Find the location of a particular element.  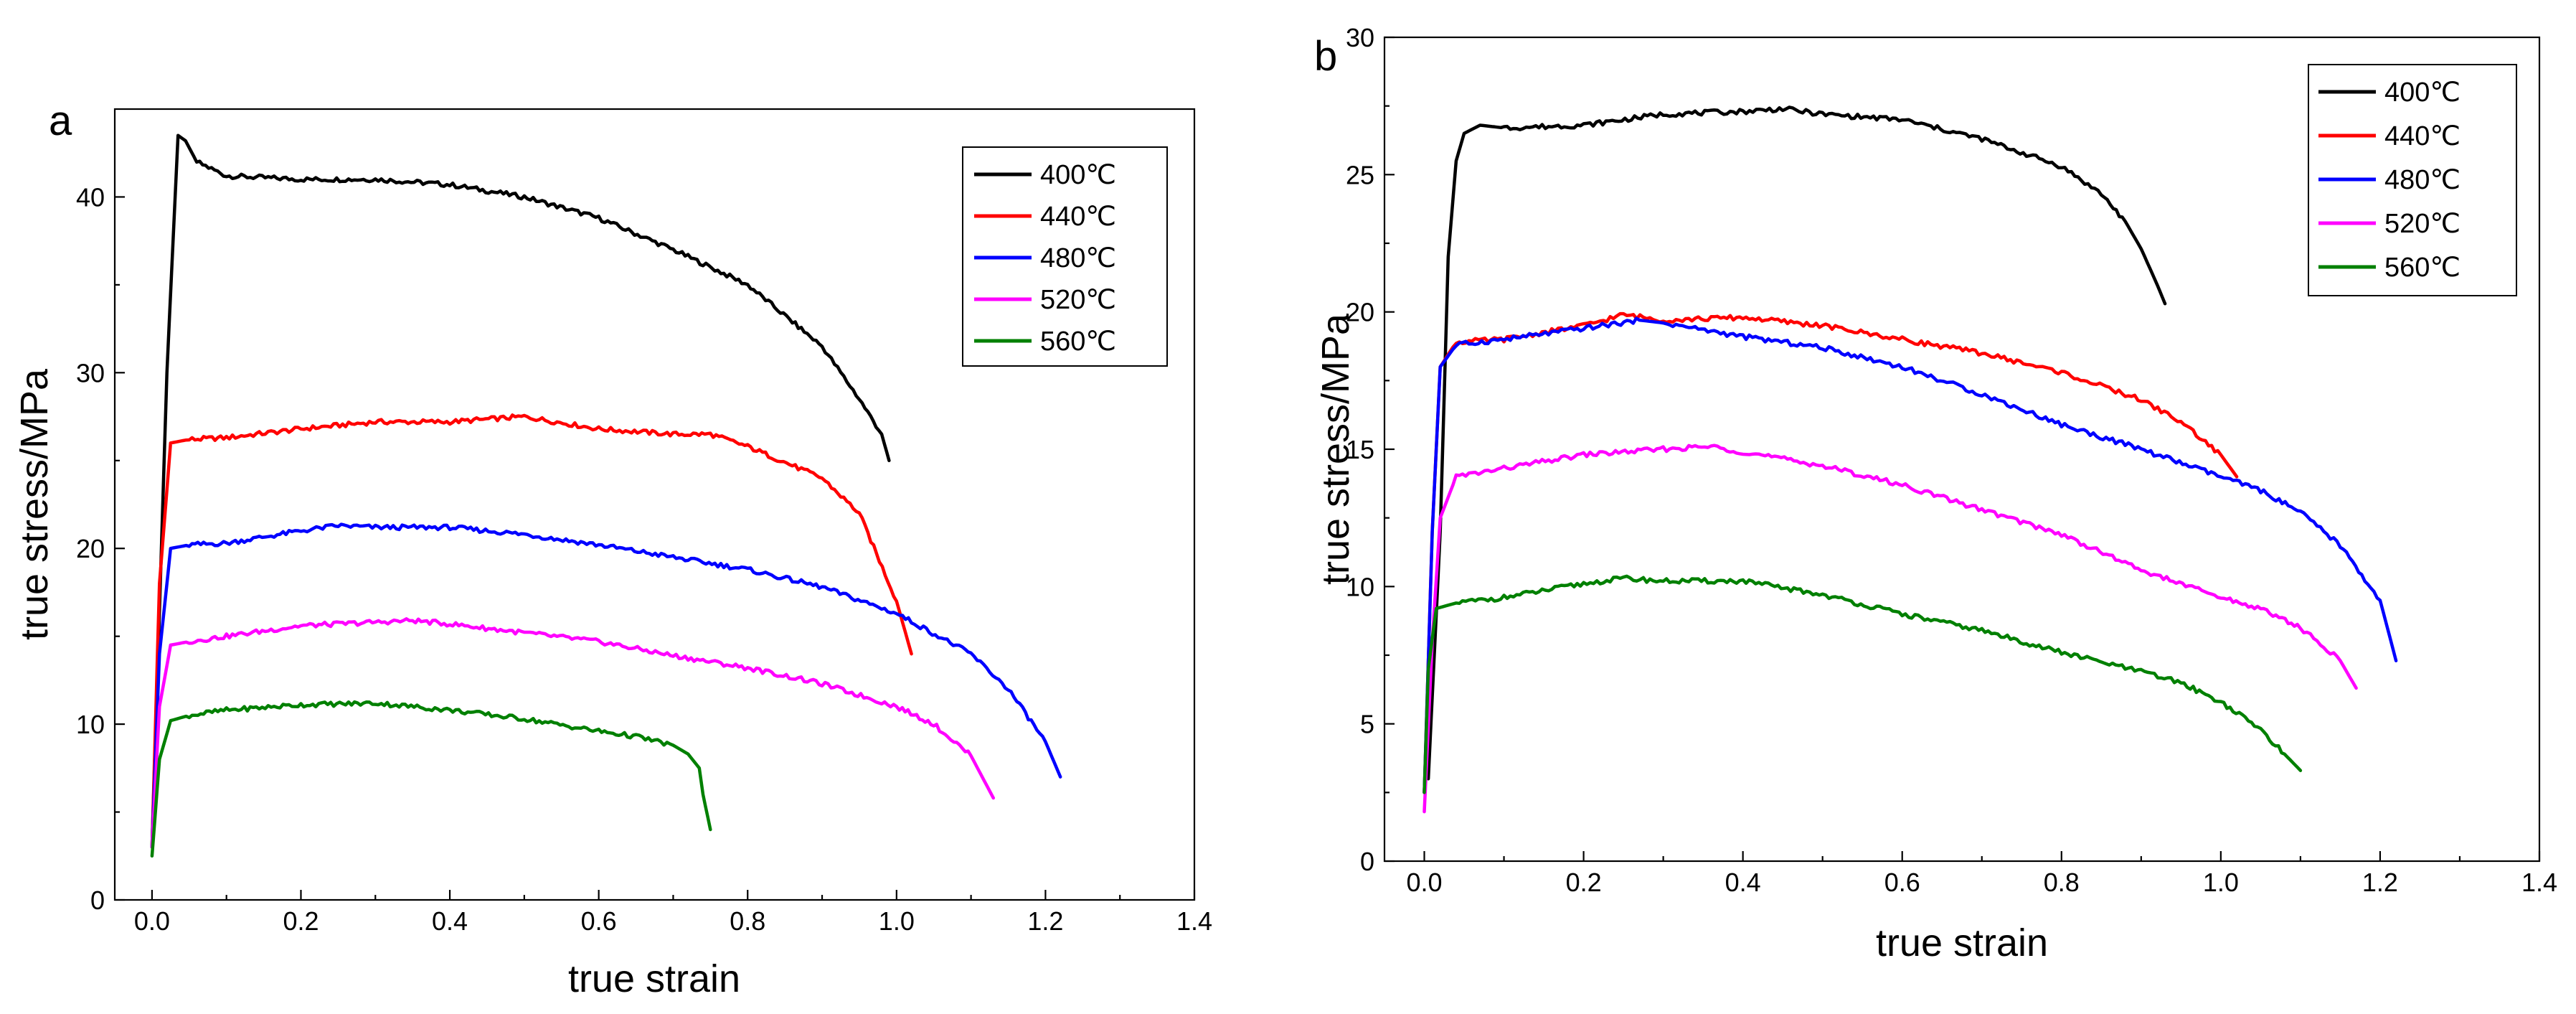

y-tick-label: 5 is located at coordinates (1367, 724).